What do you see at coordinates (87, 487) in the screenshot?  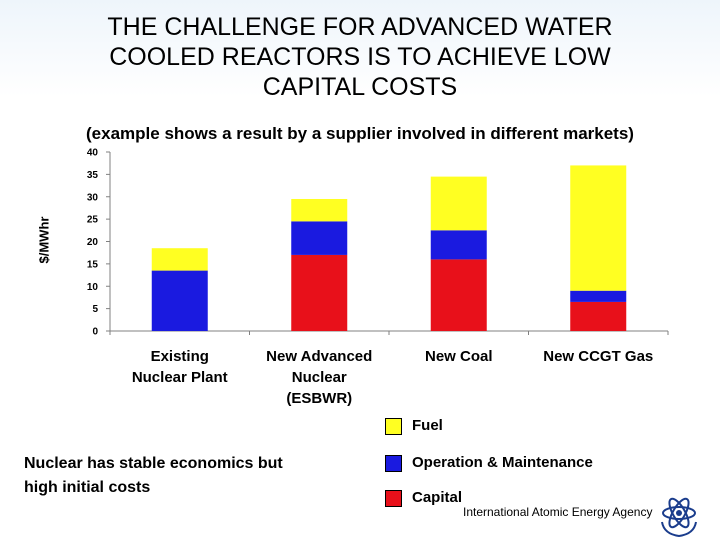 I see `note-line-2: high initial costs` at bounding box center [87, 487].